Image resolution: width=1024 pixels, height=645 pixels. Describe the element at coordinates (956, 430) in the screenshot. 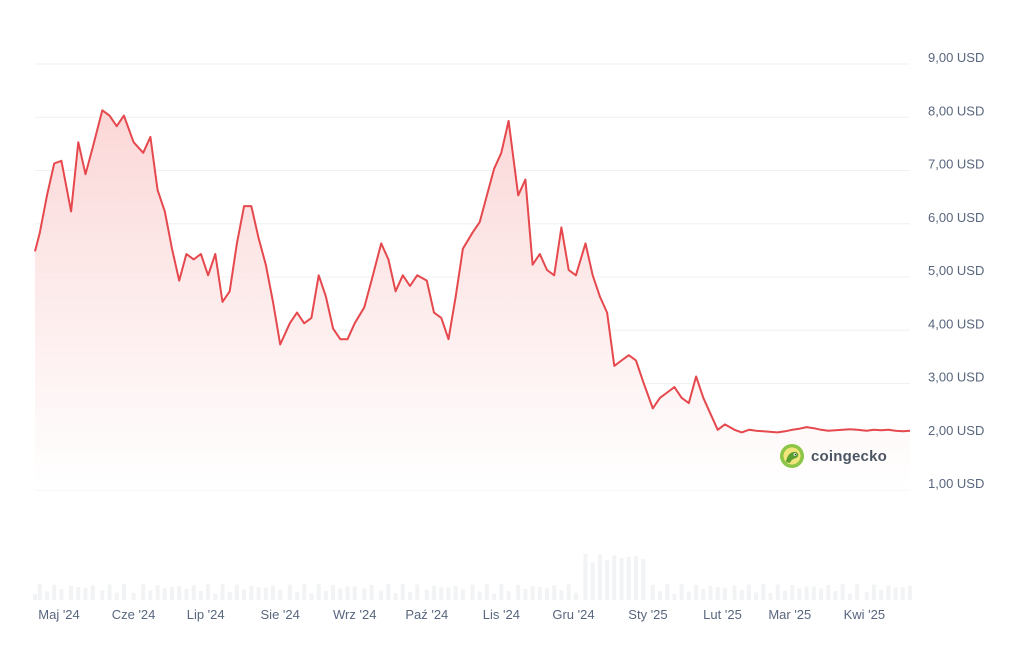

I see `y-tick-label: 2,00 USD` at that location.